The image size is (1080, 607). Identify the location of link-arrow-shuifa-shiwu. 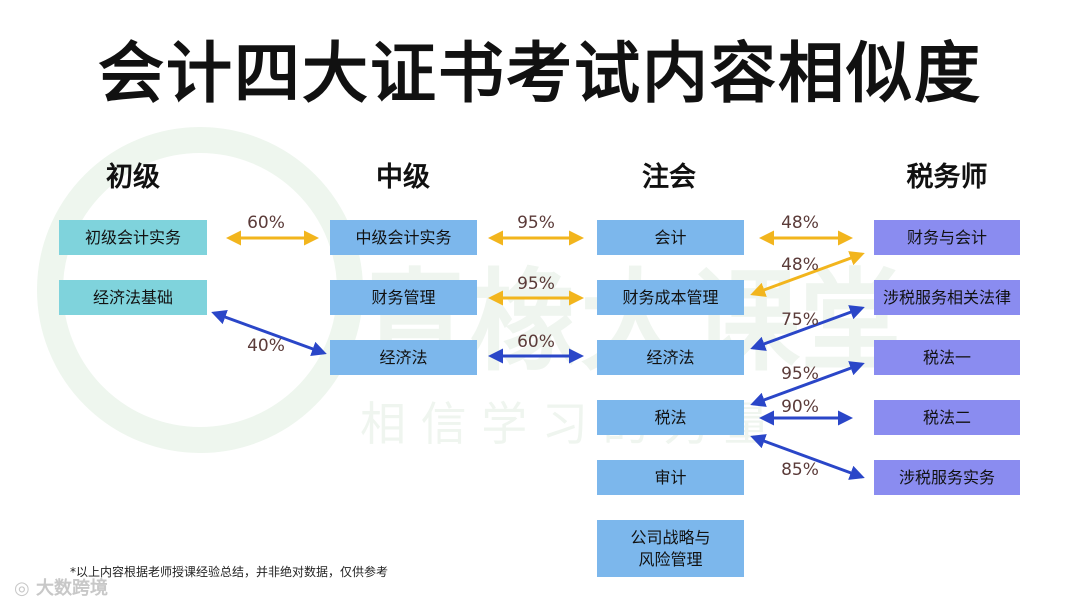
(807, 457).